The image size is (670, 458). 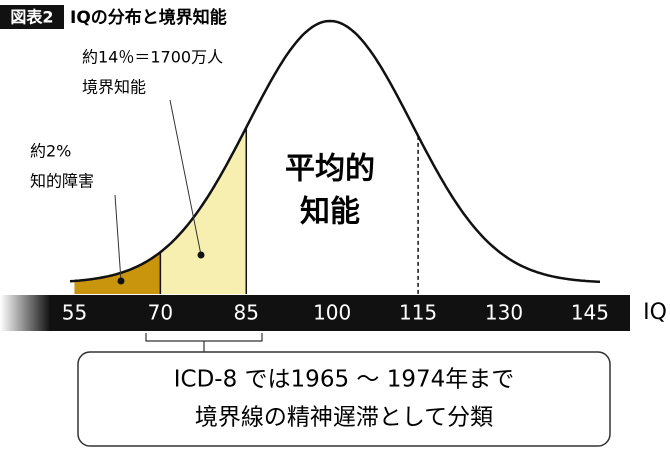 I want to click on note-text: ICD-8 では1965 〜 1974年まで, so click(x=344, y=380).